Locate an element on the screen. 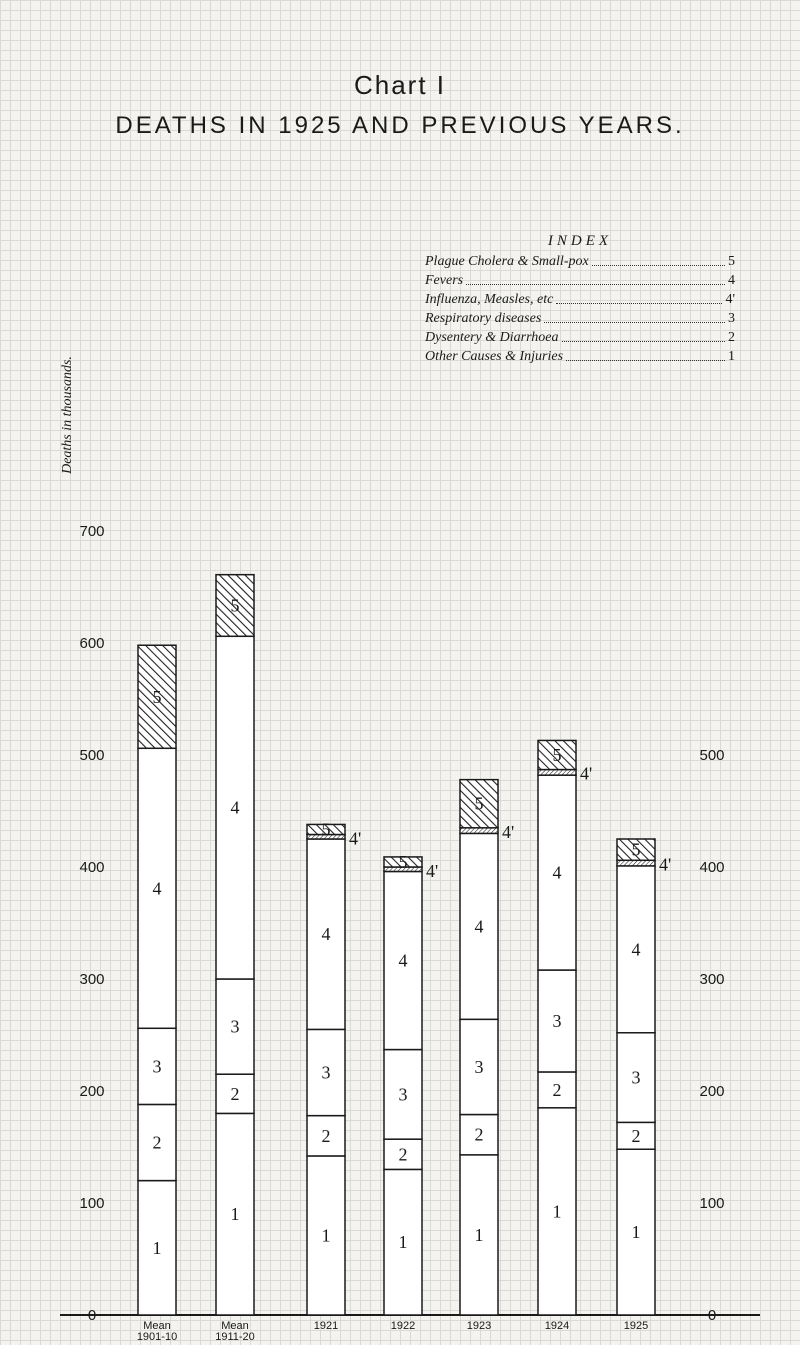 Image resolution: width=800 pixels, height=1345 pixels. chart-title: Chart I is located at coordinates (400, 85).